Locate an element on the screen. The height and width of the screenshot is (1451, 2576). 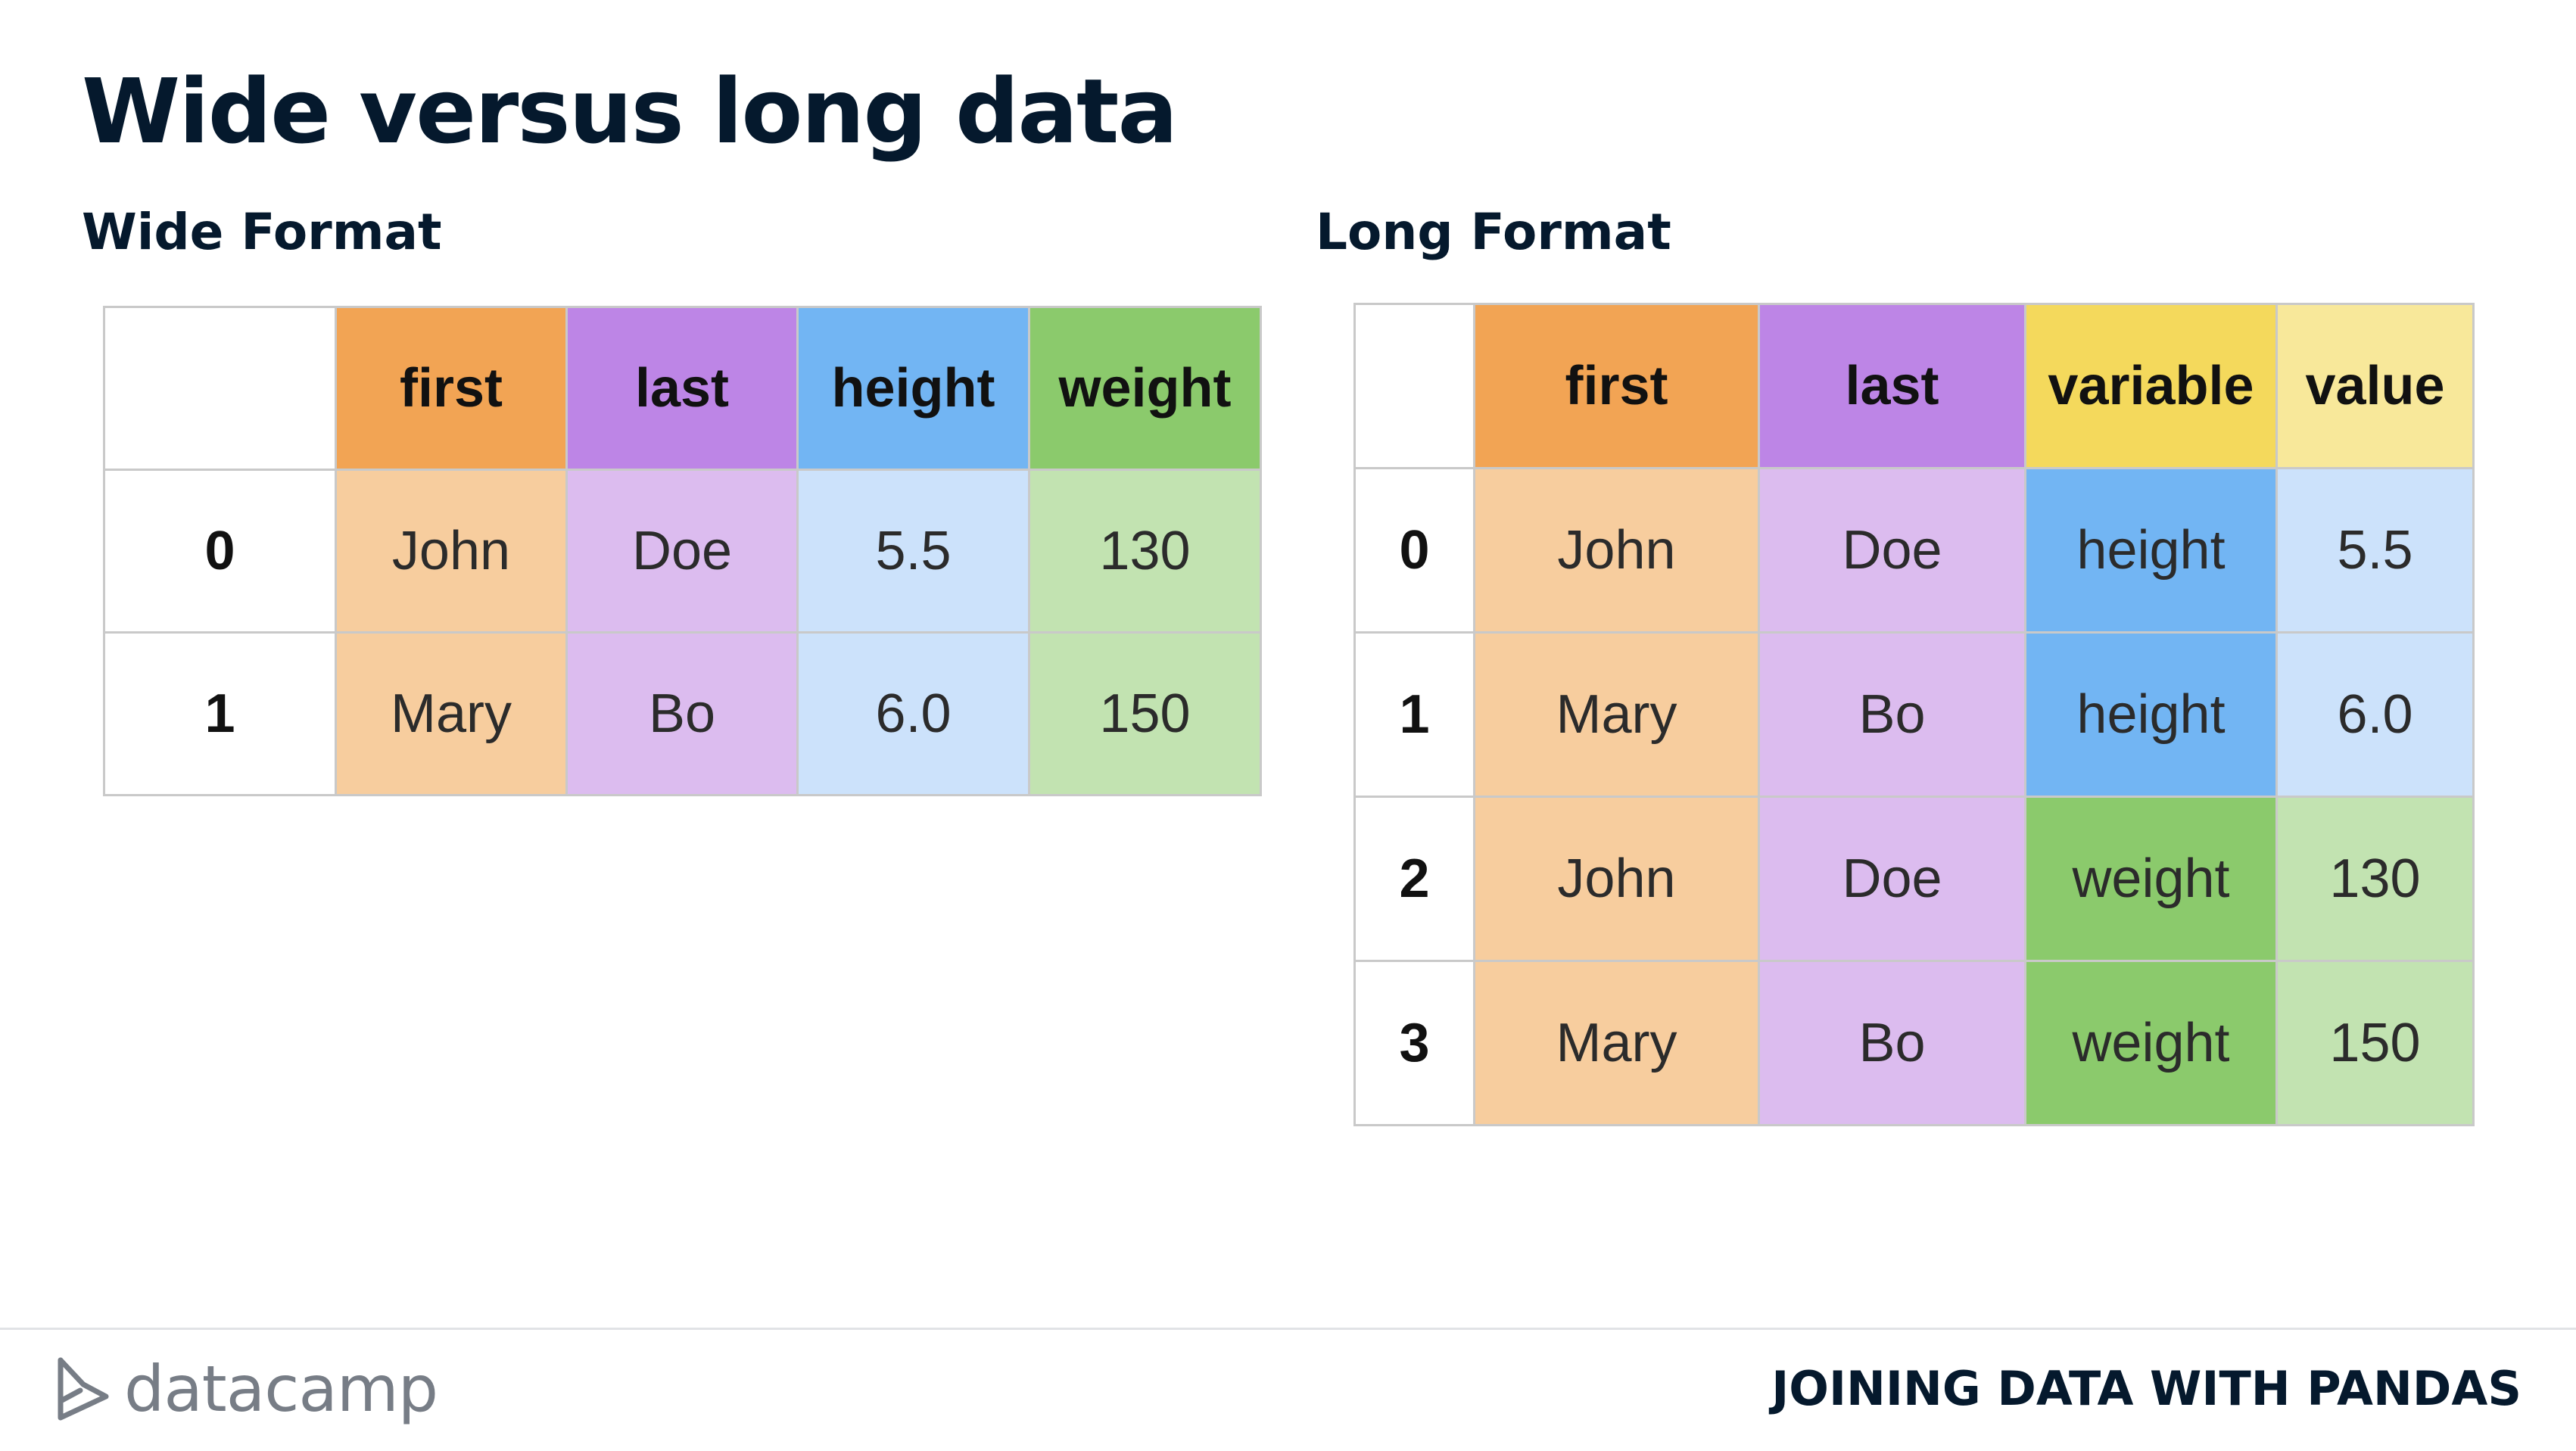
height-cell: 6.0 is located at coordinates (913, 714).